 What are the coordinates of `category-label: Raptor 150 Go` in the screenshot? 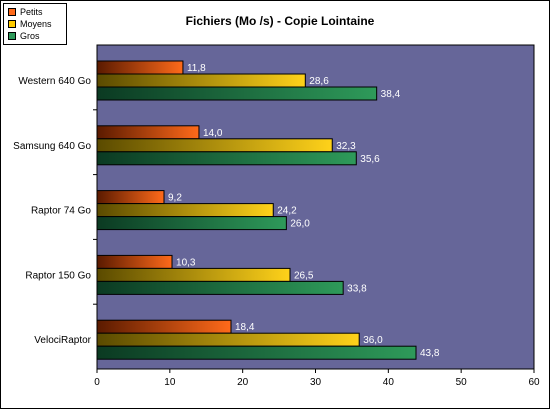 It's located at (58, 275).